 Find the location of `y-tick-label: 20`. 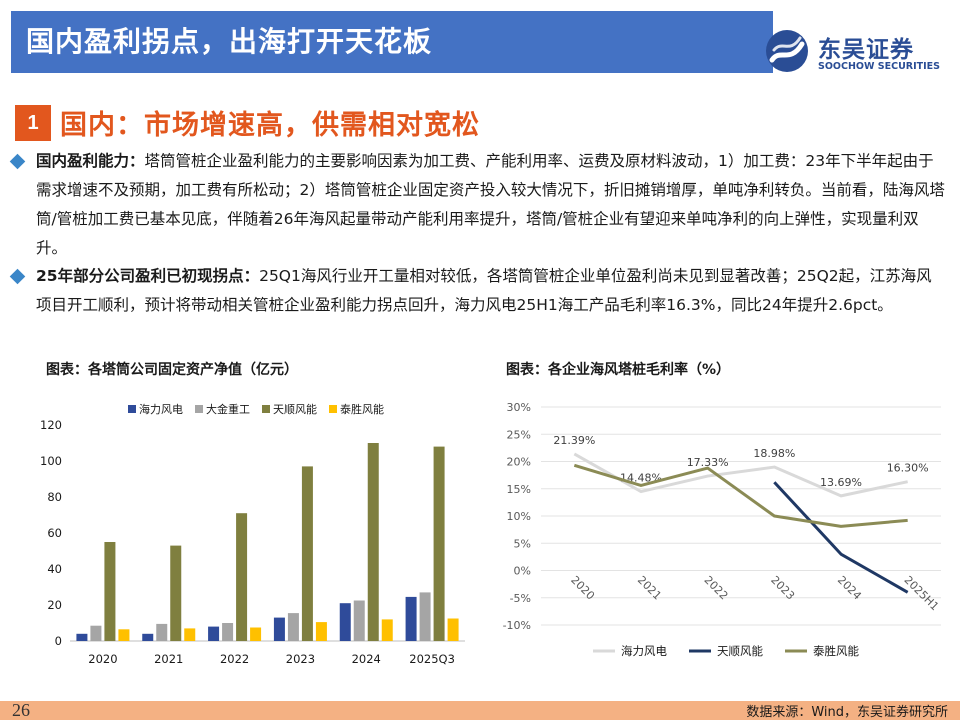

y-tick-label: 20 is located at coordinates (54, 605).